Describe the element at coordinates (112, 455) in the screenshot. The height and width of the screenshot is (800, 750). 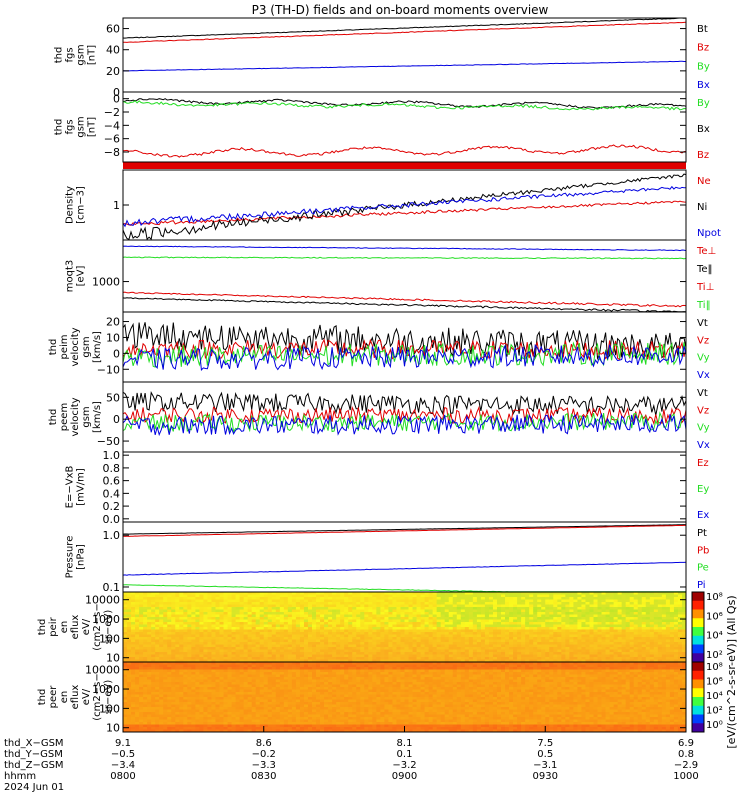
I see `y-tick-label: 1.0` at that location.